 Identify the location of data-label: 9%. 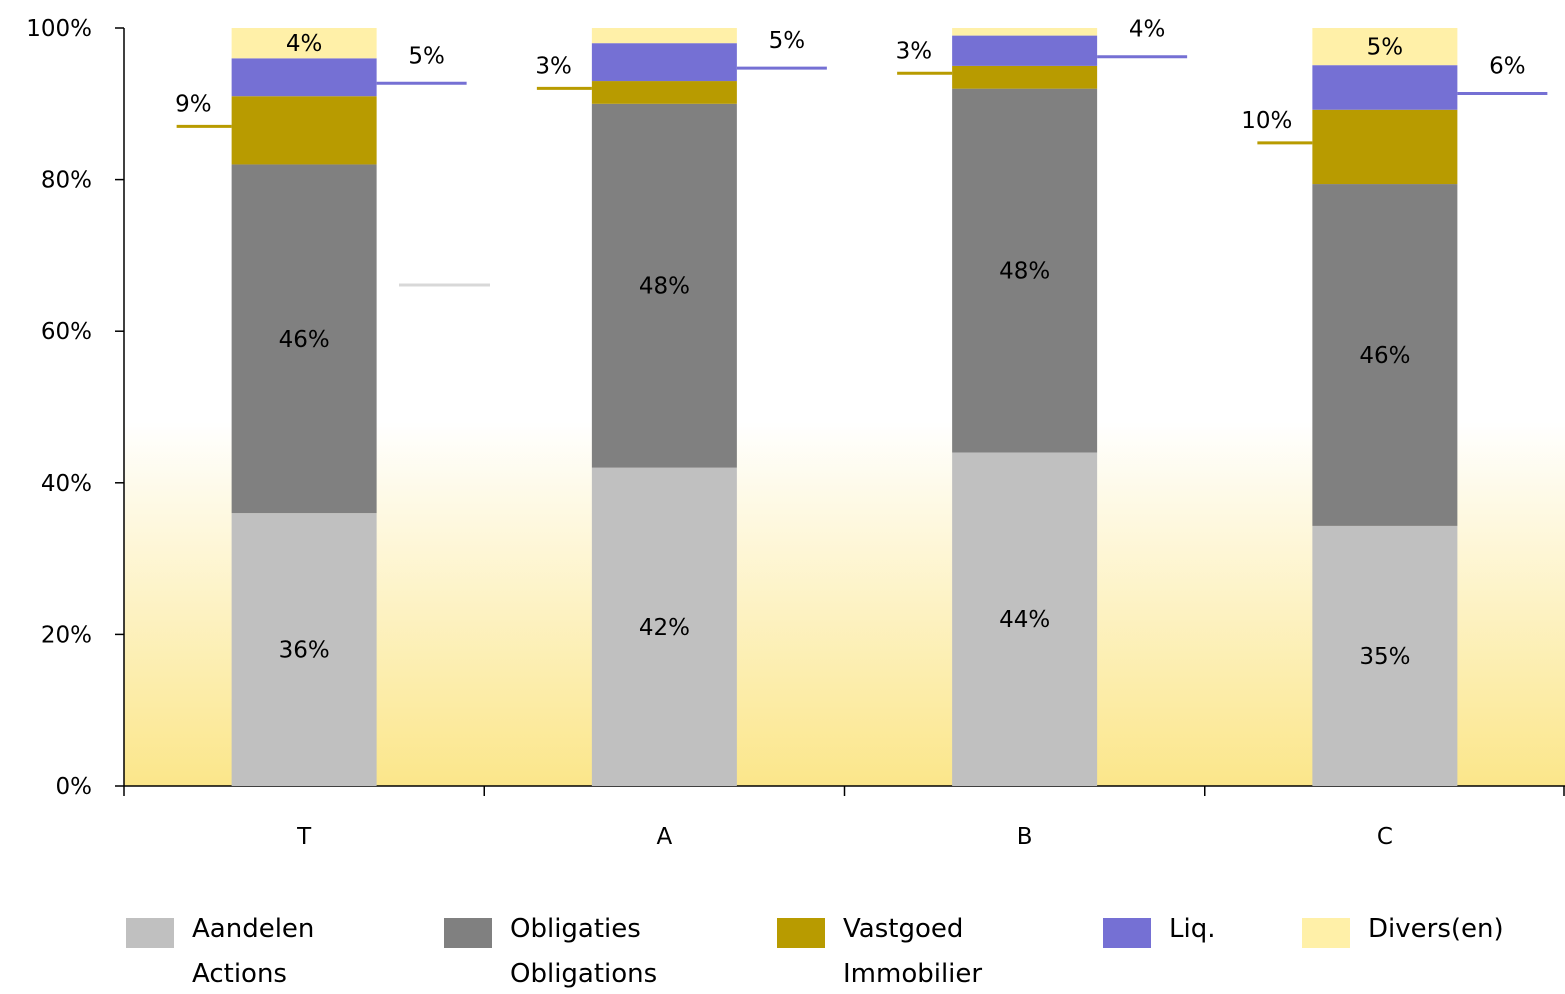
(193, 104).